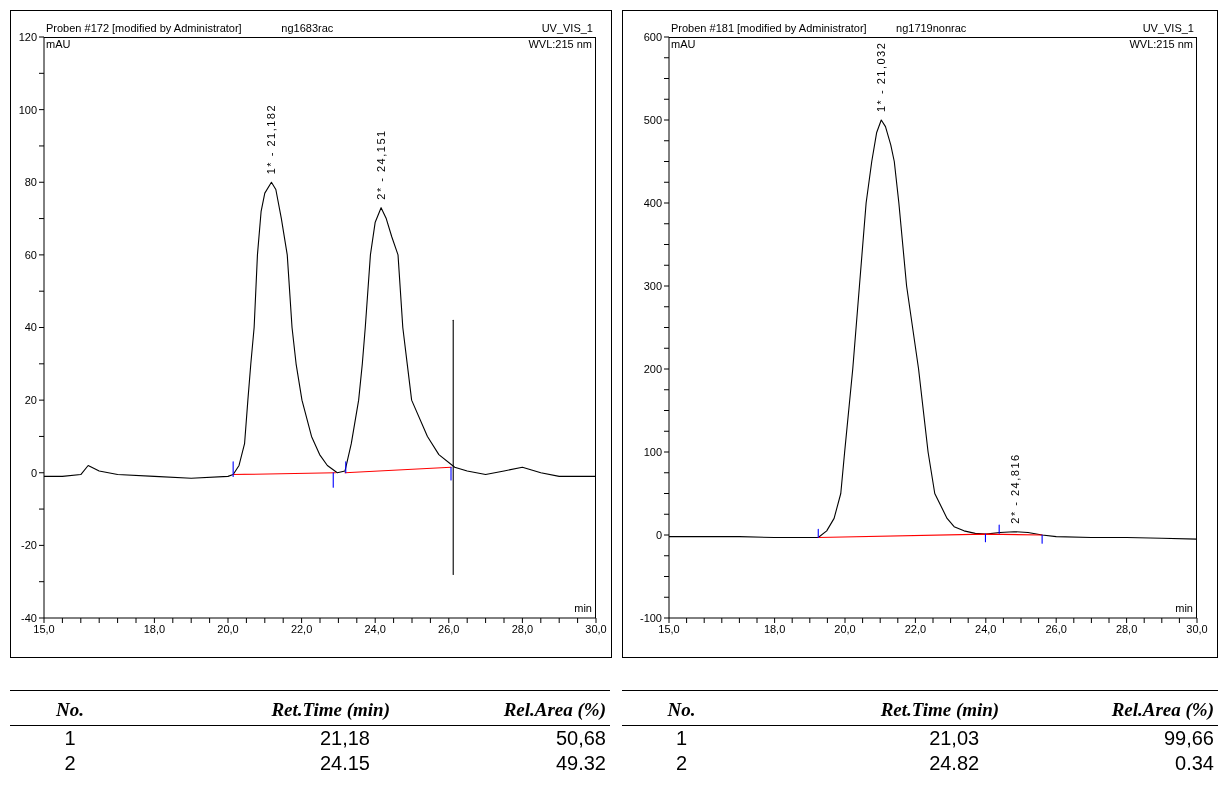 This screenshot has height=791, width=1226. What do you see at coordinates (1014, 488) in the screenshot?
I see `annotation: 2* - 24,816` at bounding box center [1014, 488].